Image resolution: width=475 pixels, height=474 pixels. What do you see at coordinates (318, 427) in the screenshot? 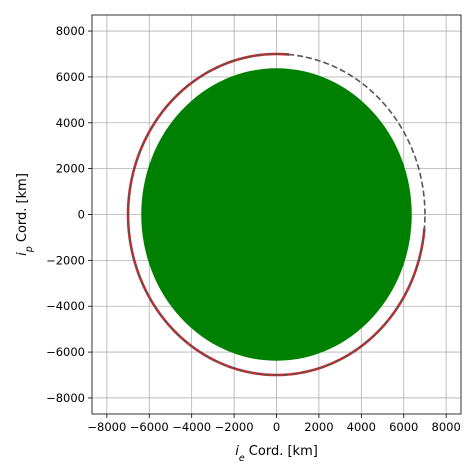
I see `x-tick-label: 2000` at bounding box center [318, 427].